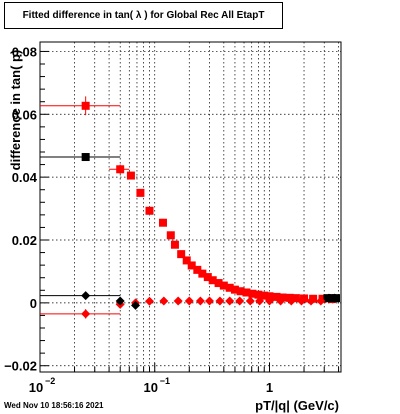 The height and width of the screenshot is (414, 400). Describe the element at coordinates (297, 405) in the screenshot. I see `x-axis-label: pT/|q| (GeV/c)` at that location.